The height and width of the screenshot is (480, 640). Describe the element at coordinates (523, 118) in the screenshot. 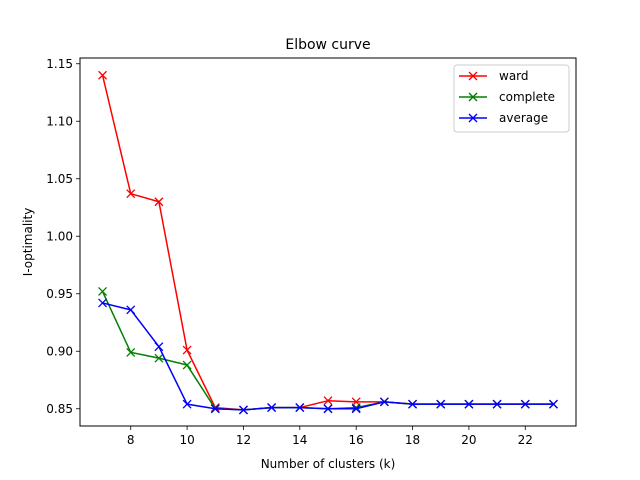

I see `legend-label: average` at that location.